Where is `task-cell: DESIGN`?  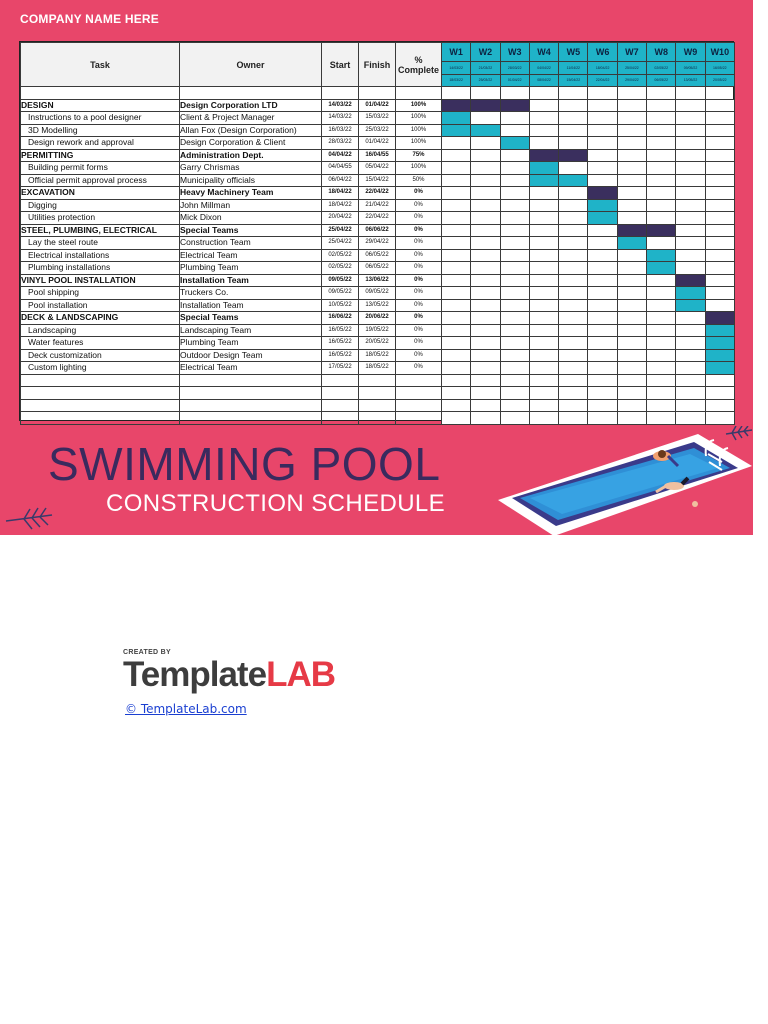
task-cell: DESIGN is located at coordinates (100, 105).